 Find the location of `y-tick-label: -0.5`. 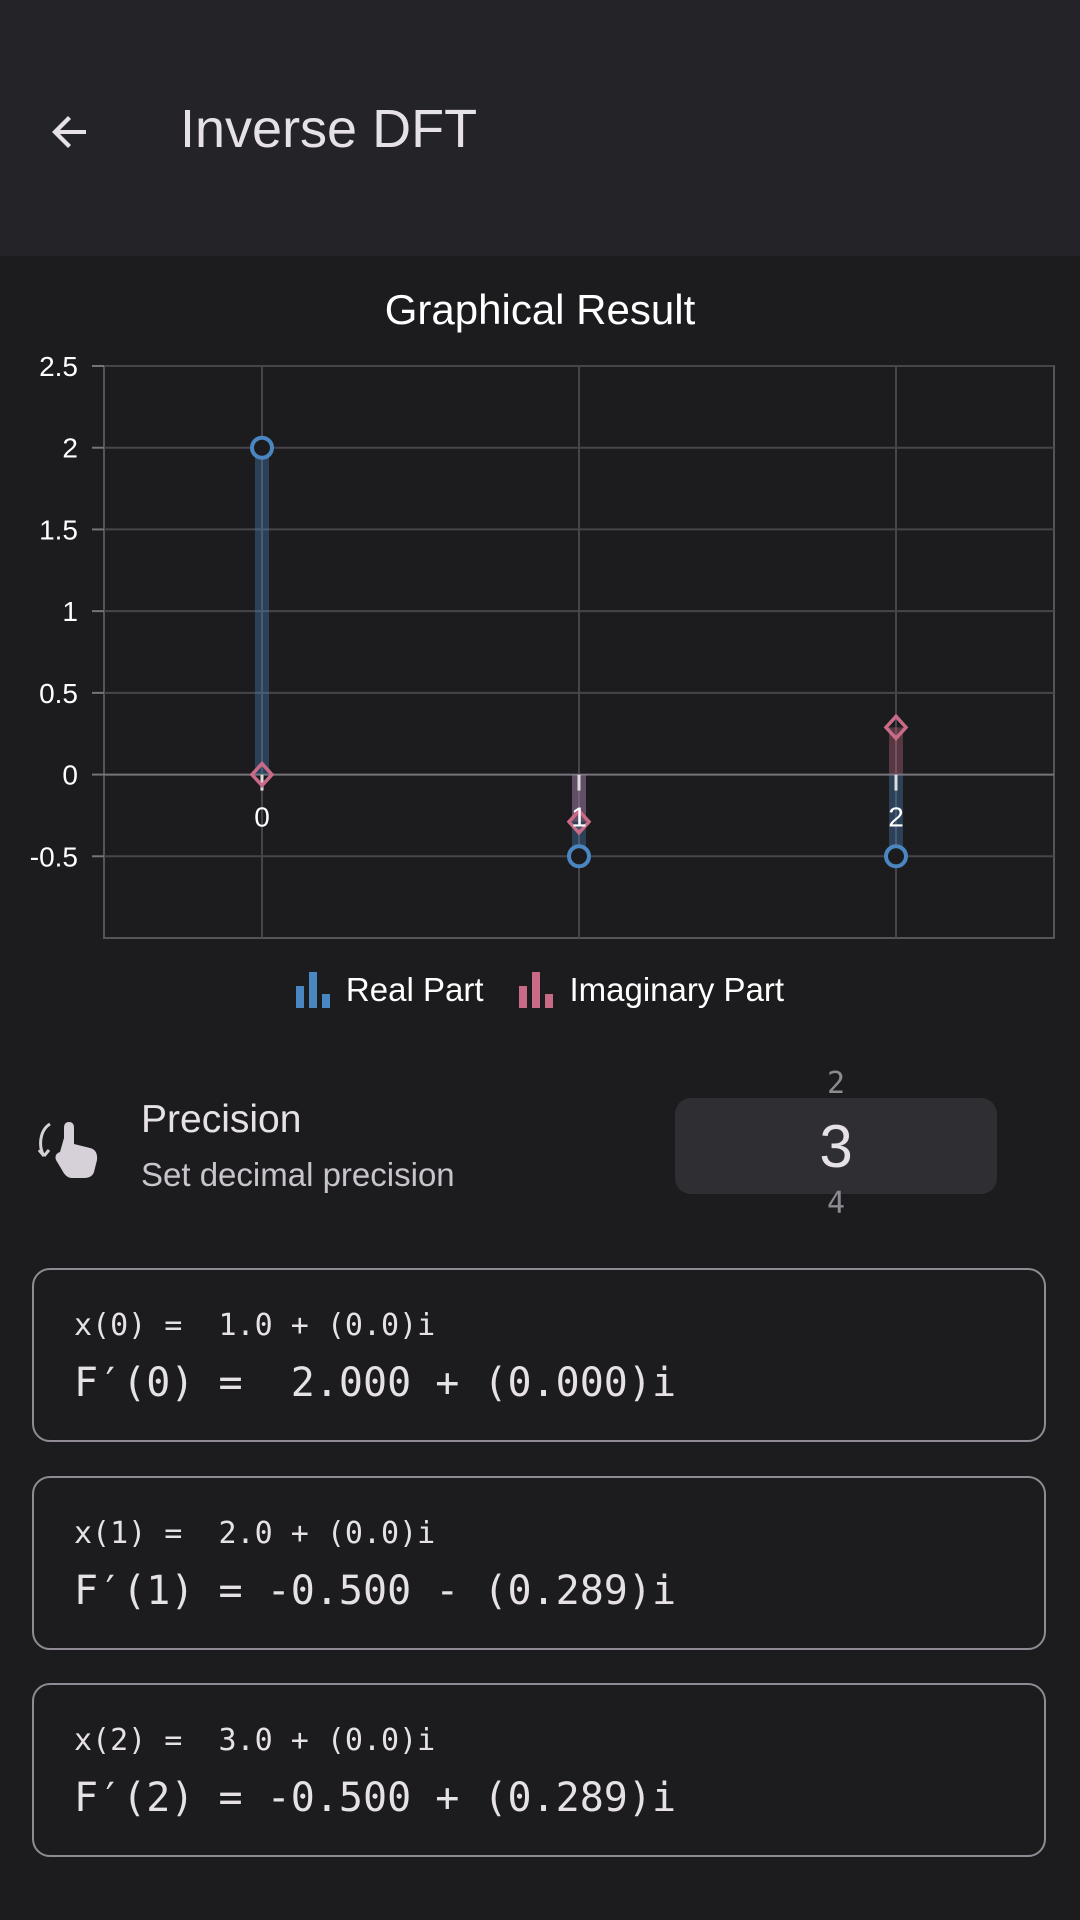

y-tick-label: -0.5 is located at coordinates (54, 856).